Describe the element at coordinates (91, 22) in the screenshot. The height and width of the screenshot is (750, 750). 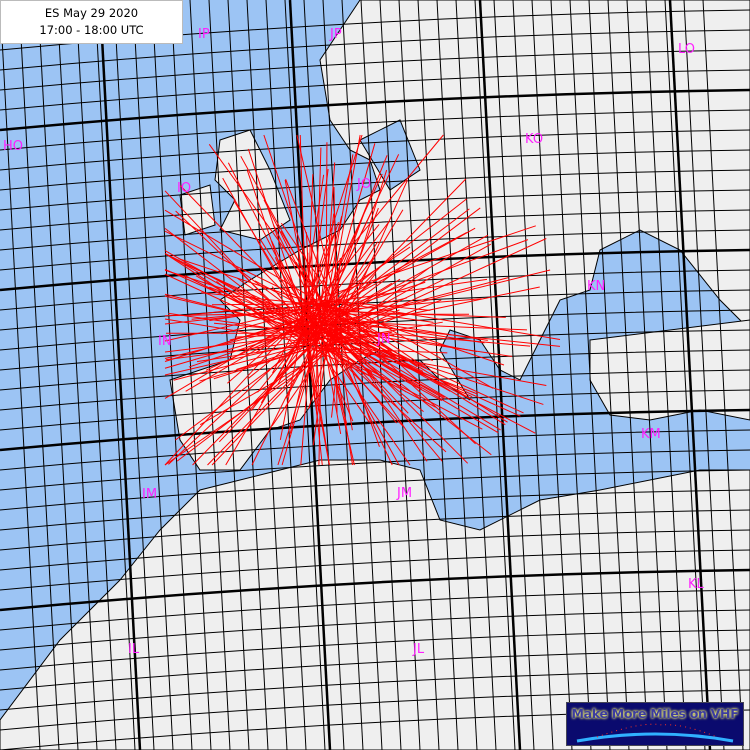
I see `title-box: ES May 29 2020 17:00 - 18:00 UTC` at that location.